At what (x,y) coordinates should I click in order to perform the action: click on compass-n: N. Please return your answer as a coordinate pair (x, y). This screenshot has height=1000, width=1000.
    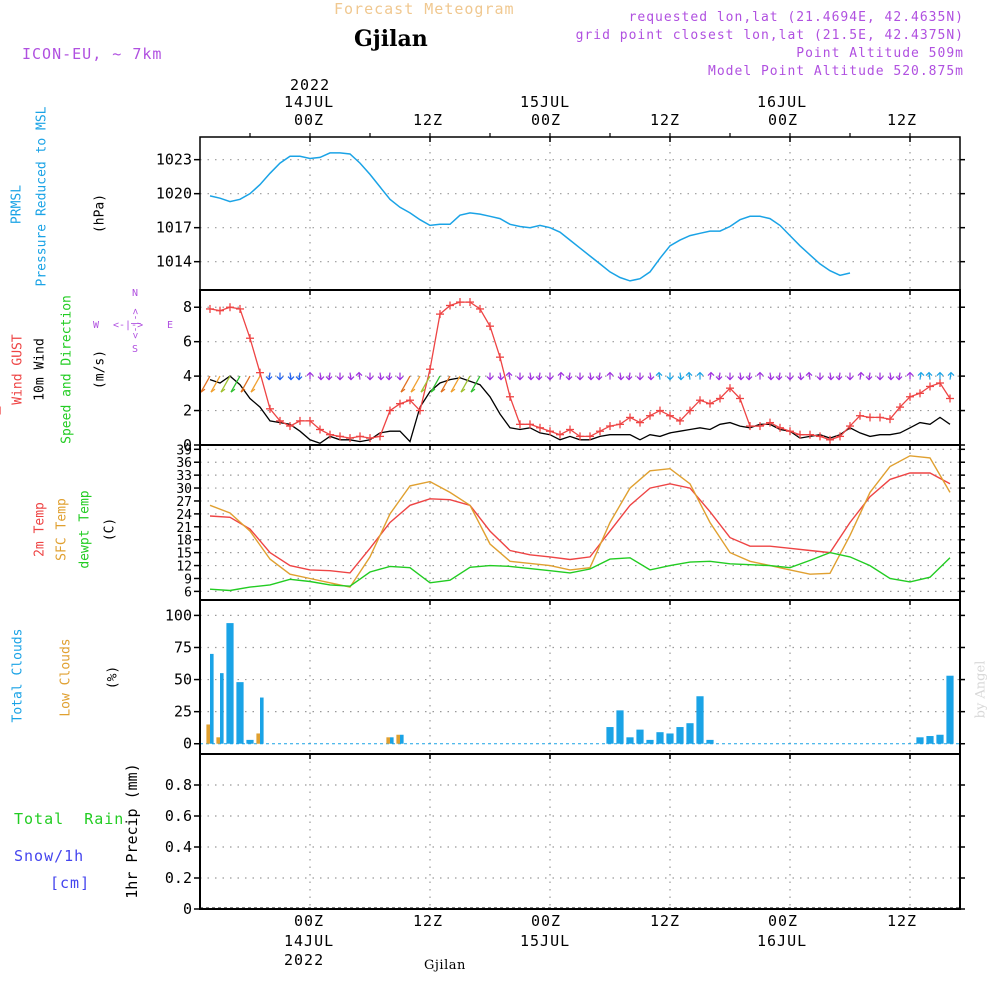
    Looking at the image, I should click on (136, 293).